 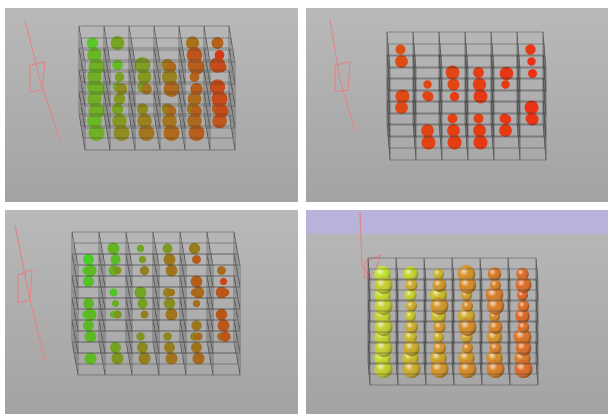 What do you see at coordinates (30, 292) in the screenshot?
I see `pole` at bounding box center [30, 292].